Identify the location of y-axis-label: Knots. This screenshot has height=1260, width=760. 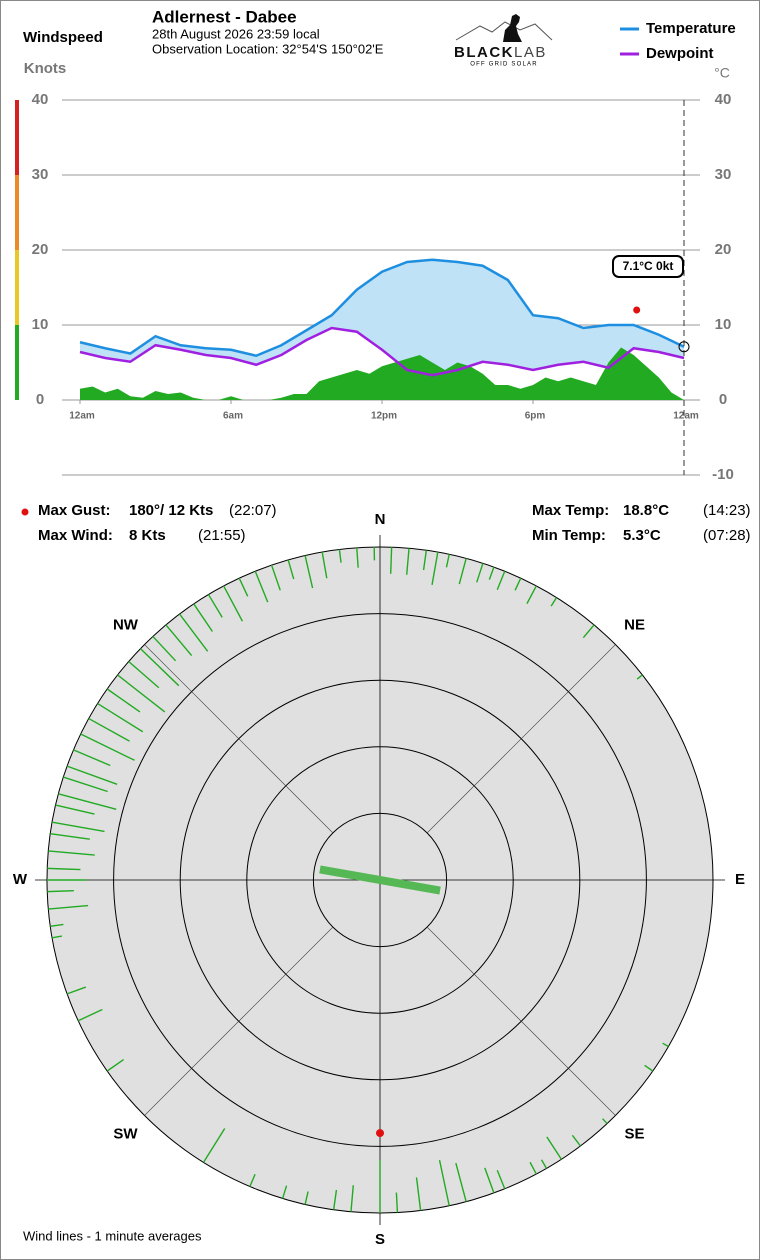
(45, 68).